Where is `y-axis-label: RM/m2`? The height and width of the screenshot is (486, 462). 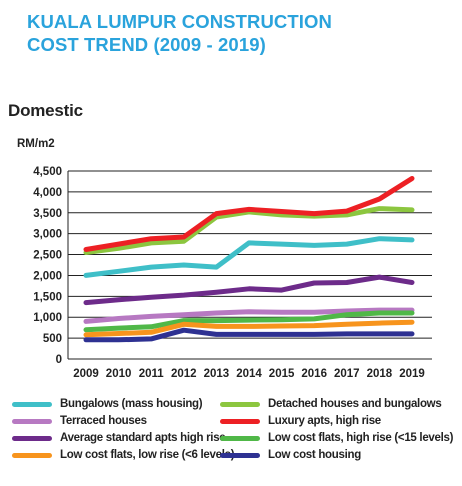 y-axis-label: RM/m2 is located at coordinates (36, 144).